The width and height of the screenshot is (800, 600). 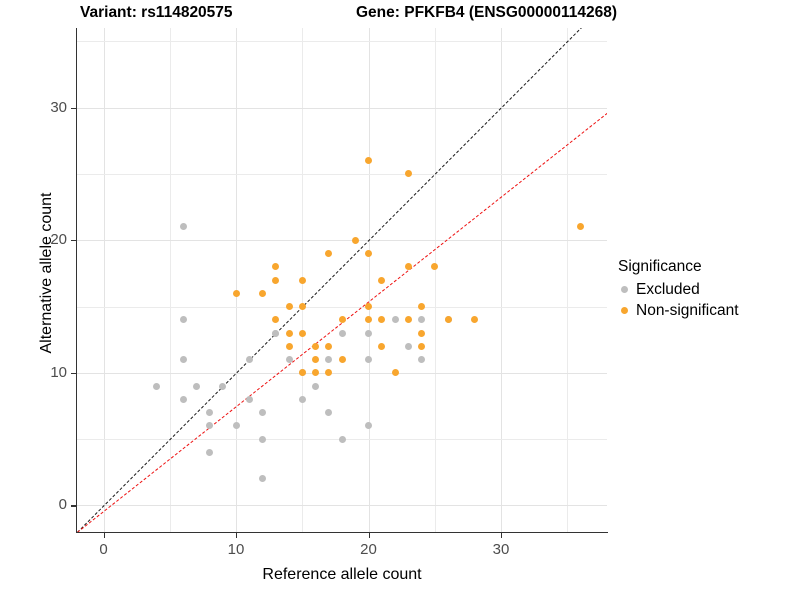 What do you see at coordinates (368, 549) in the screenshot?
I see `x-tick-label: 20` at bounding box center [368, 549].